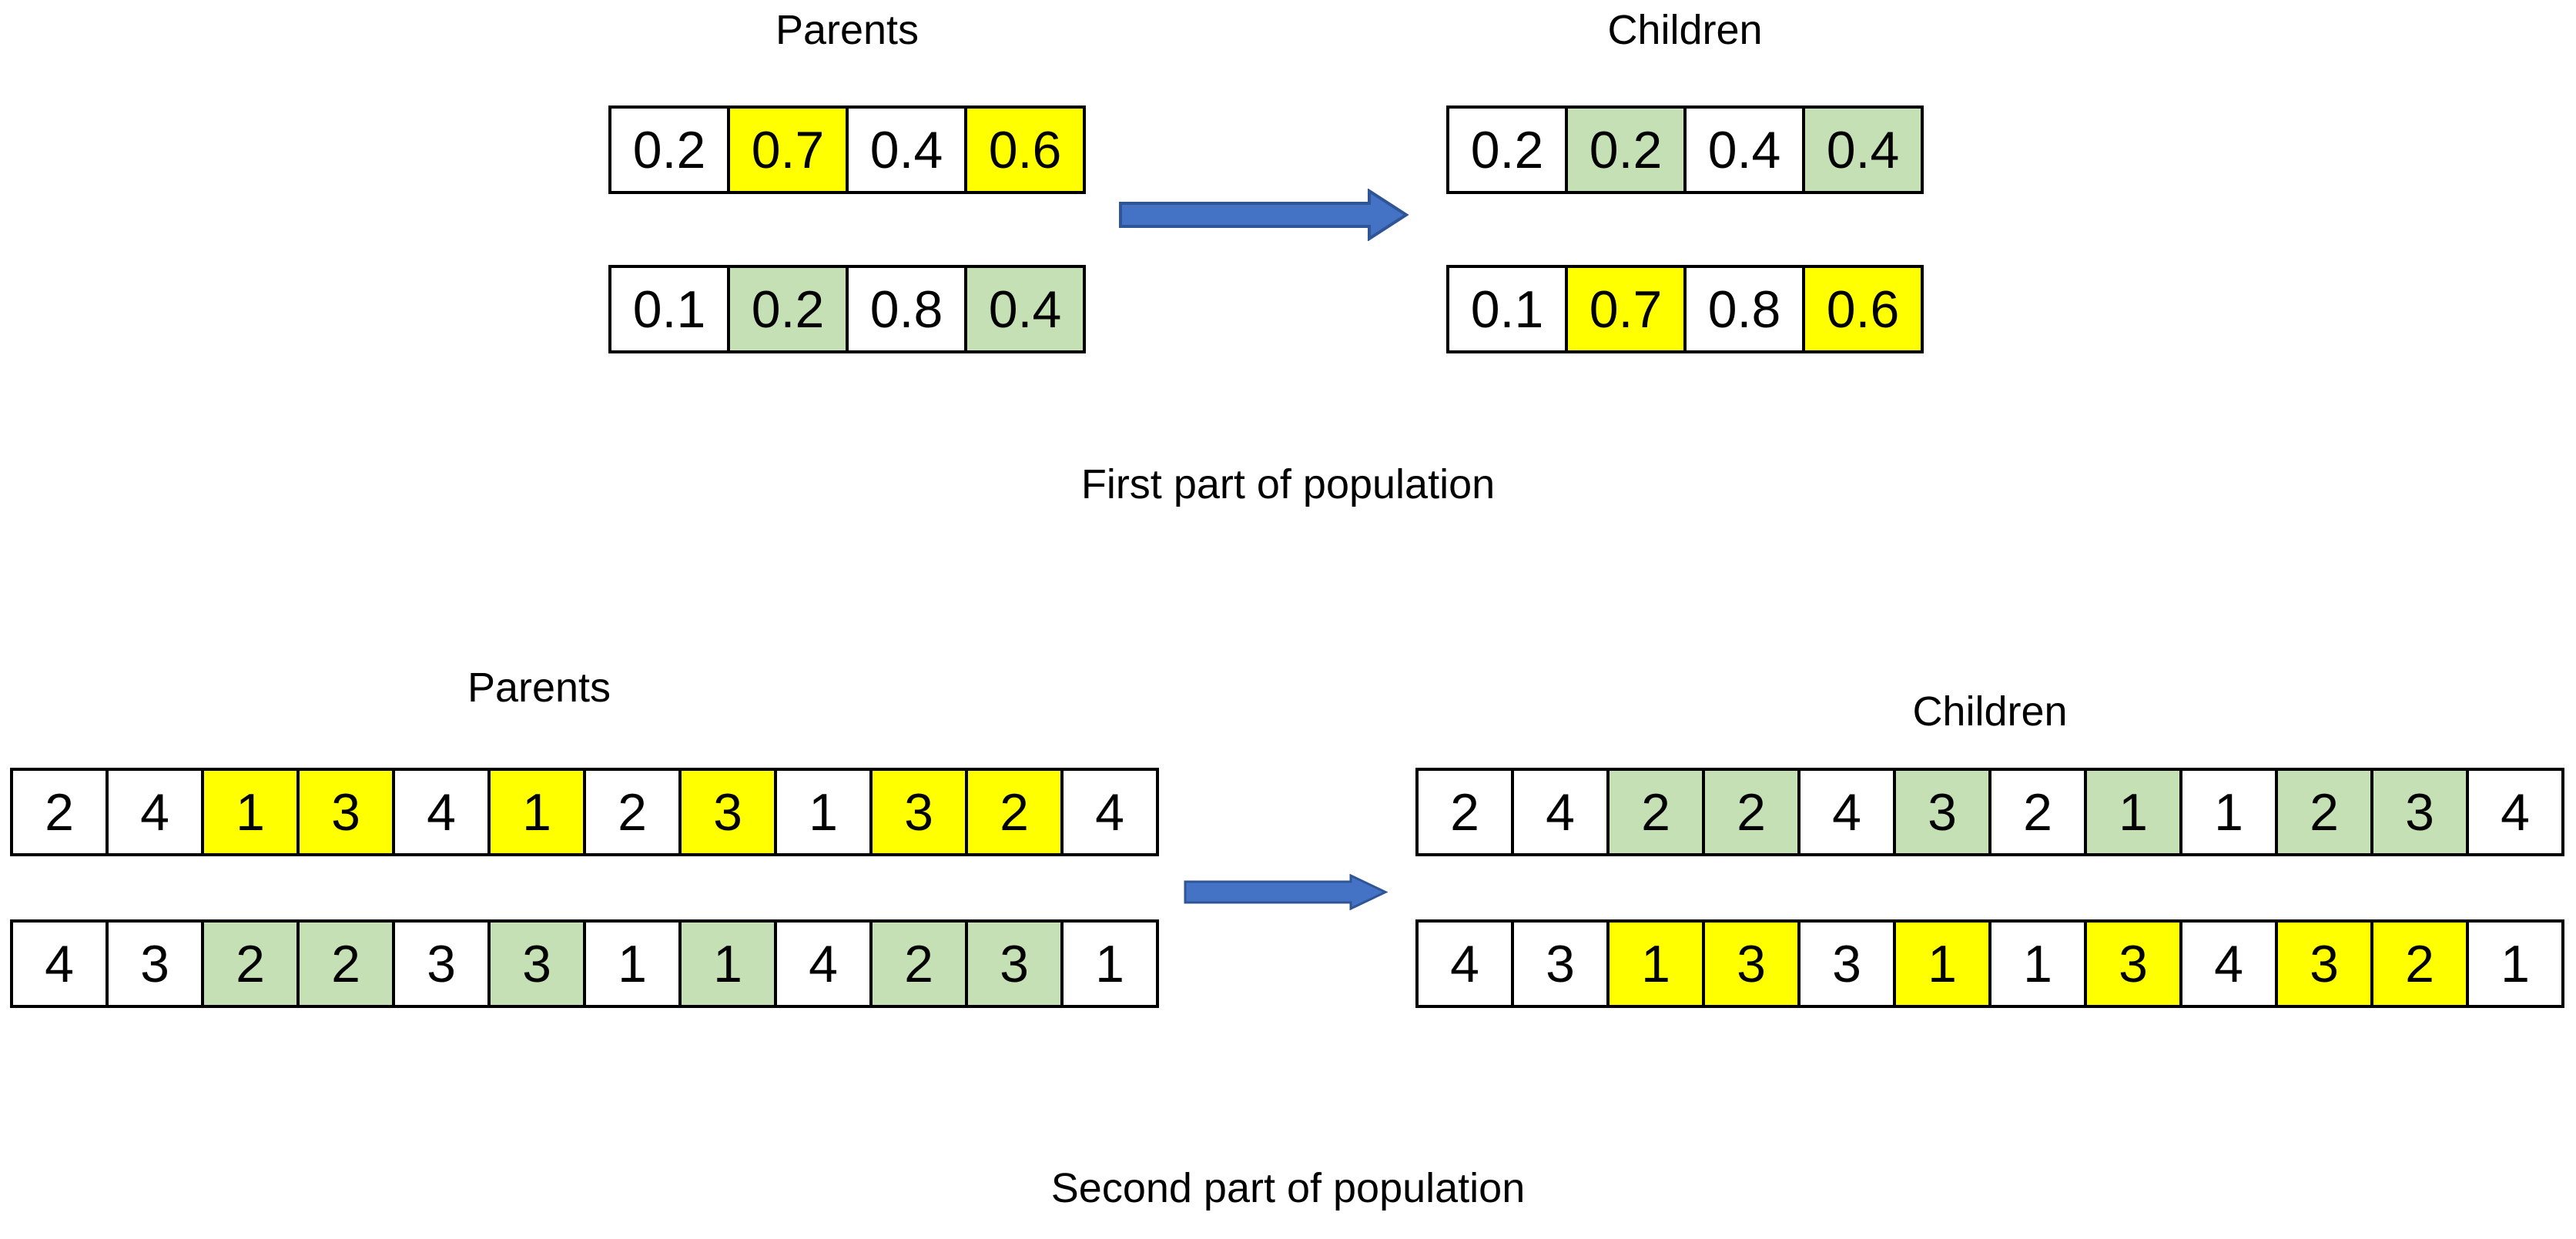 The image size is (2576, 1239). What do you see at coordinates (1288, 1188) in the screenshot?
I see `second-part-caption: Second part of population` at bounding box center [1288, 1188].